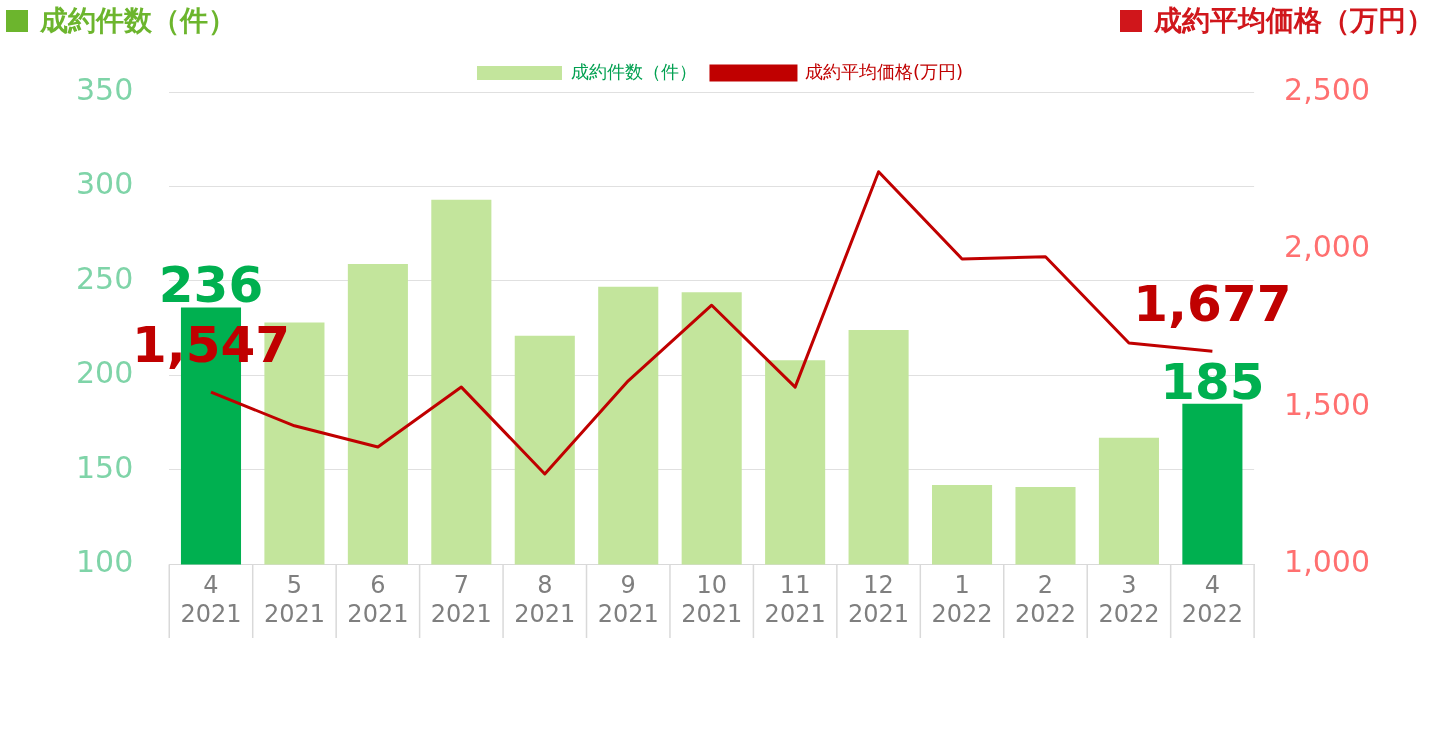 The height and width of the screenshot is (738, 1440). What do you see at coordinates (105, 562) in the screenshot?
I see `y-tick-label: 100` at bounding box center [105, 562].